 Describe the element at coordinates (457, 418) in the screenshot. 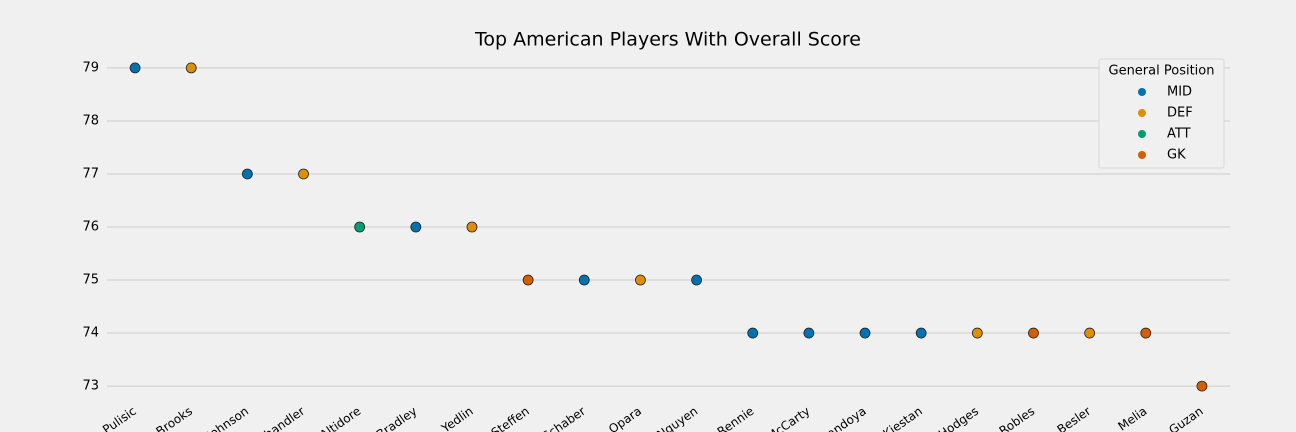

I see `x-tick-label: Yedlin` at that location.